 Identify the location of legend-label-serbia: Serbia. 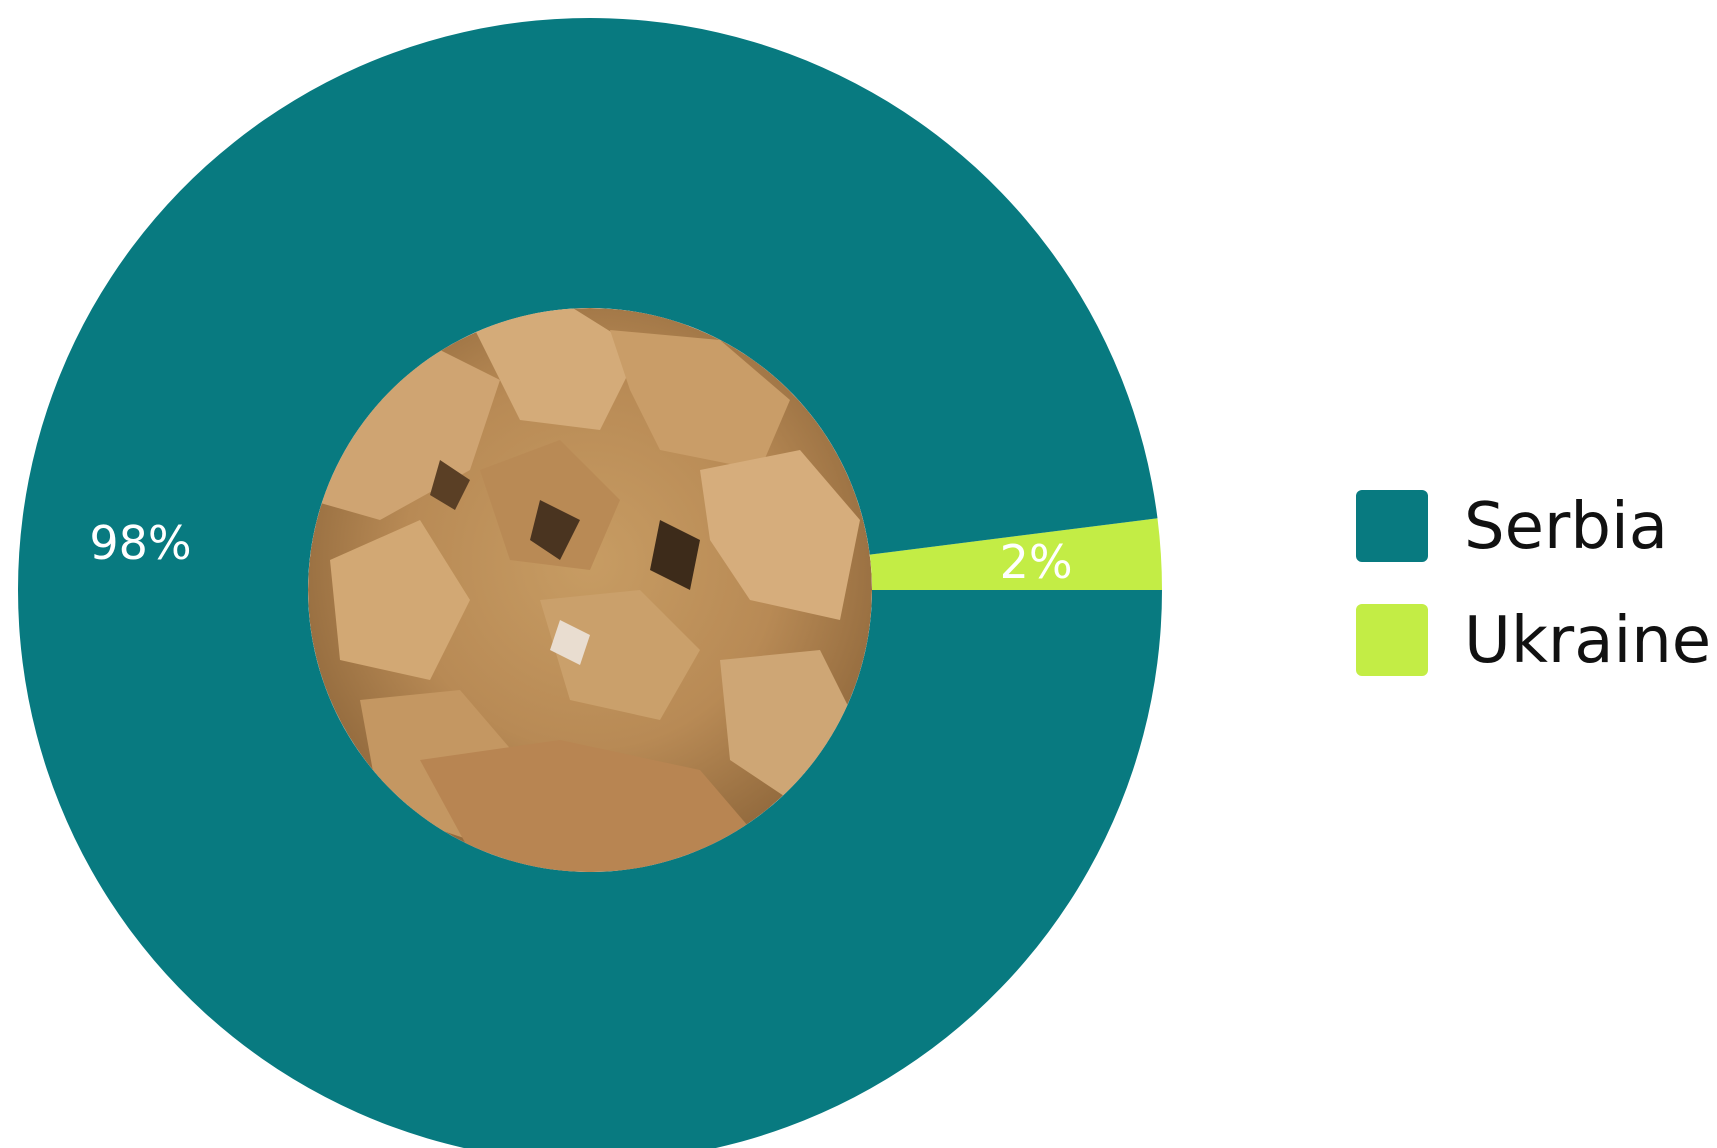
(1566, 527).